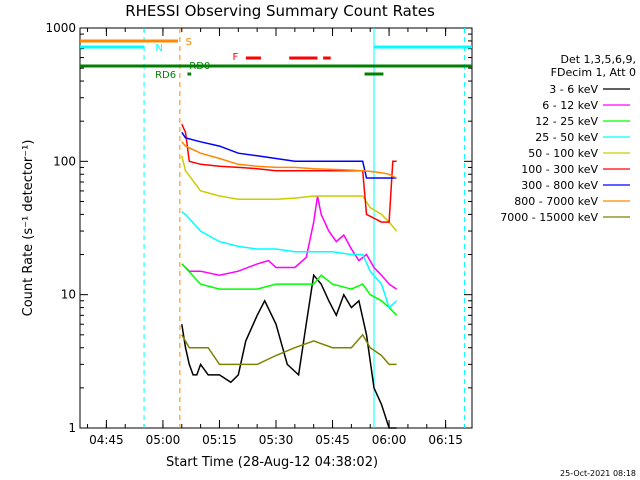 This screenshot has width=640, height=480. What do you see at coordinates (389, 440) in the screenshot?
I see `x-tick-label: 06:00` at bounding box center [389, 440].